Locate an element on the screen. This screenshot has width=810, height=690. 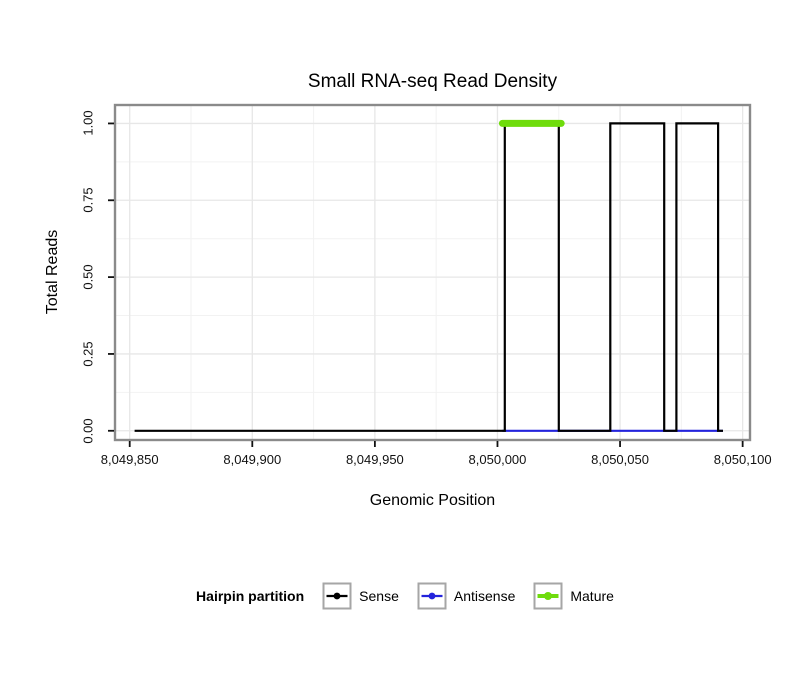
legend-label: Sense is located at coordinates (379, 596).